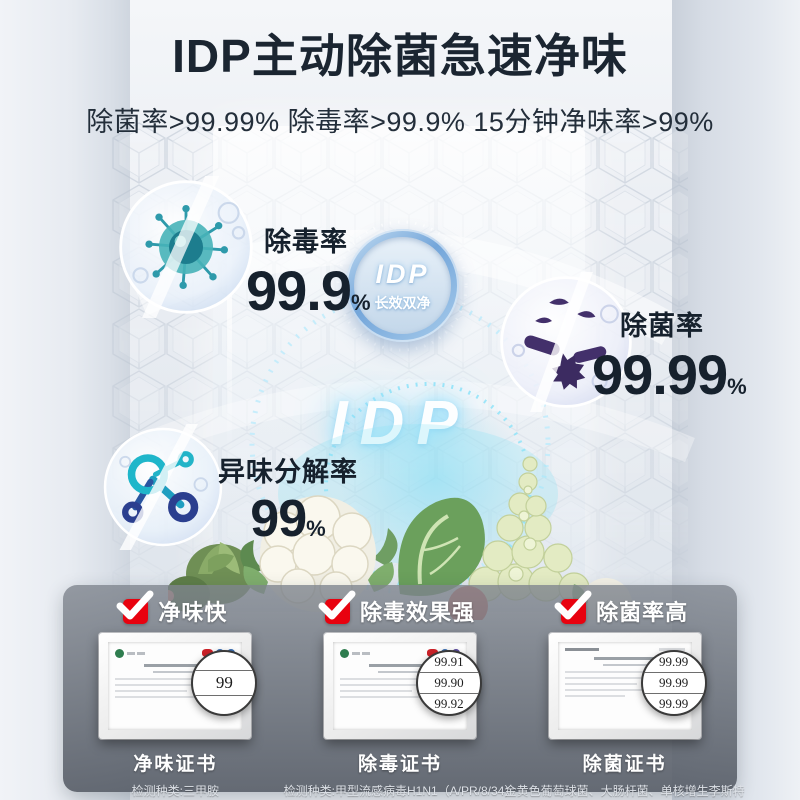 The height and width of the screenshot is (800, 800). What do you see at coordinates (402, 302) in the screenshot?
I see `idp-badge-tagline: 长效双净` at bounding box center [402, 302].